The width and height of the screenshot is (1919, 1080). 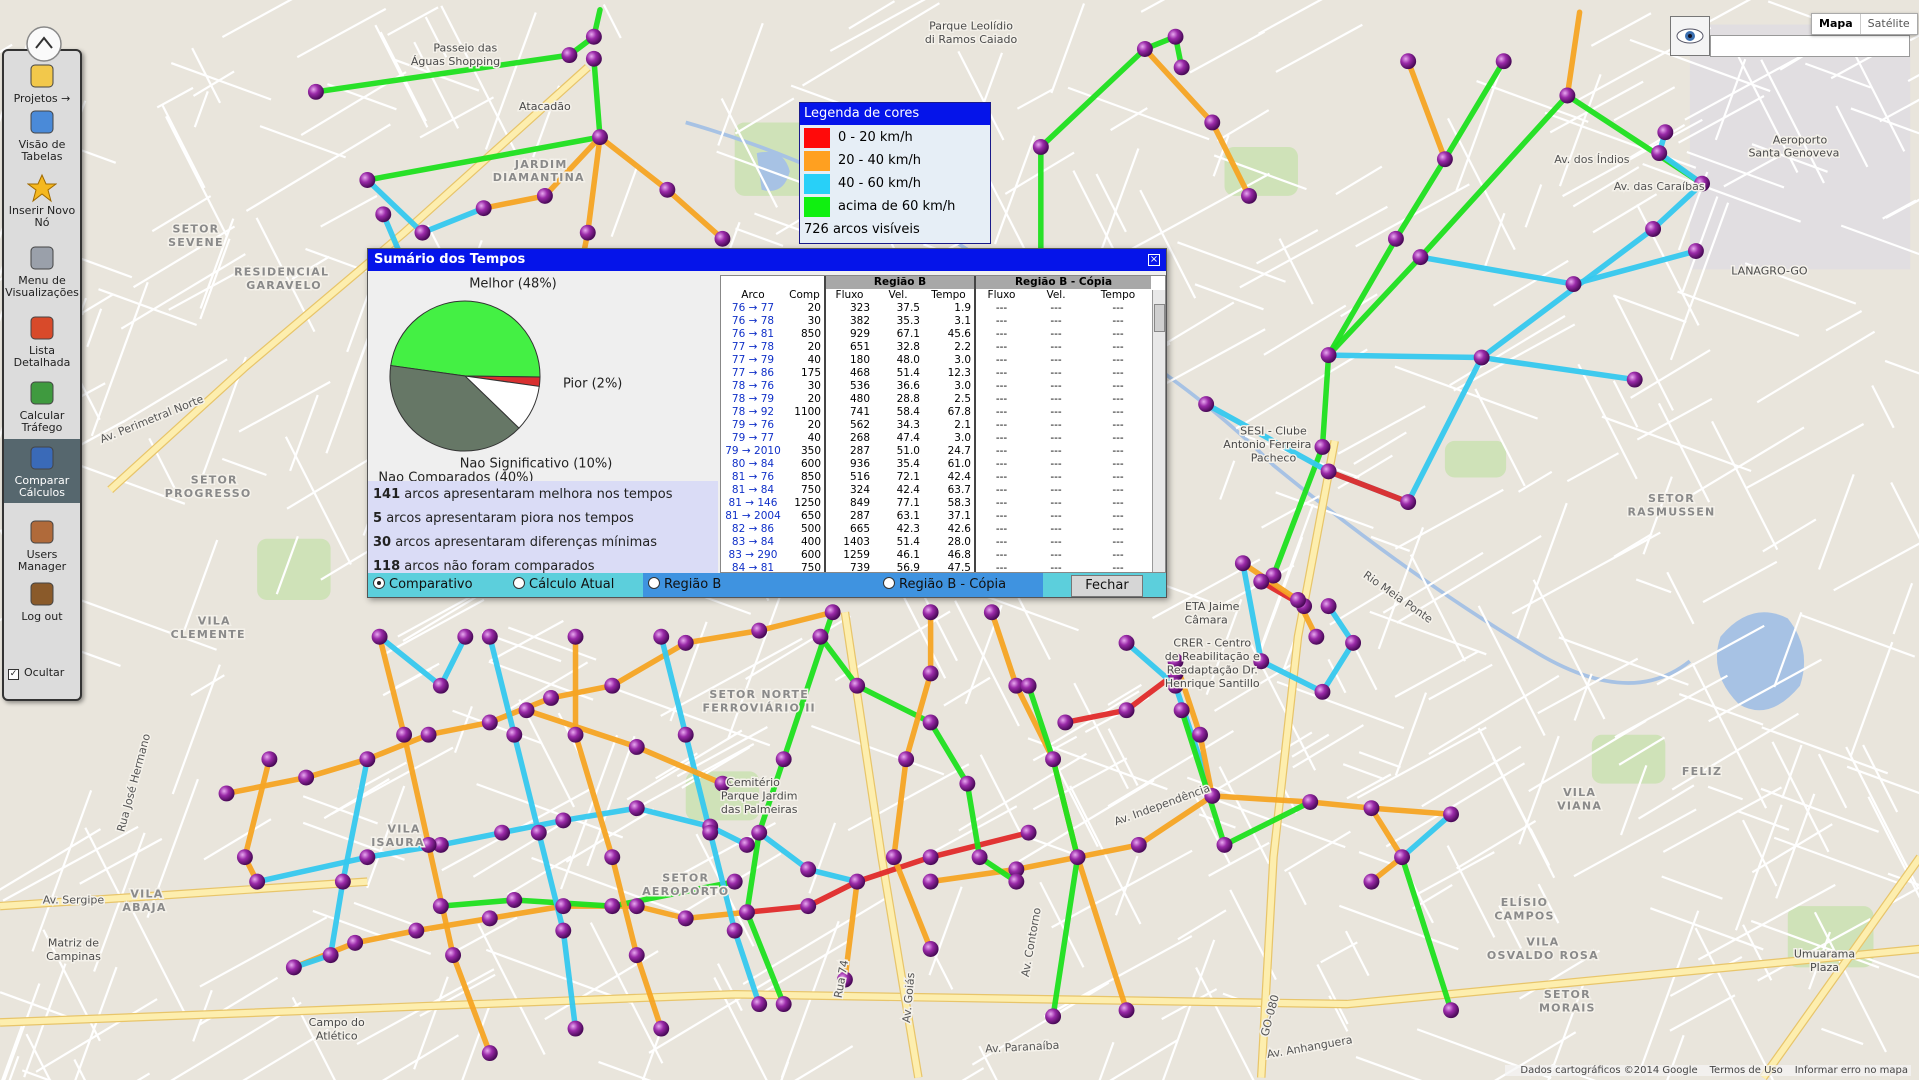 I want to click on menu-item: Visão de Tabelas, so click(x=42, y=135).